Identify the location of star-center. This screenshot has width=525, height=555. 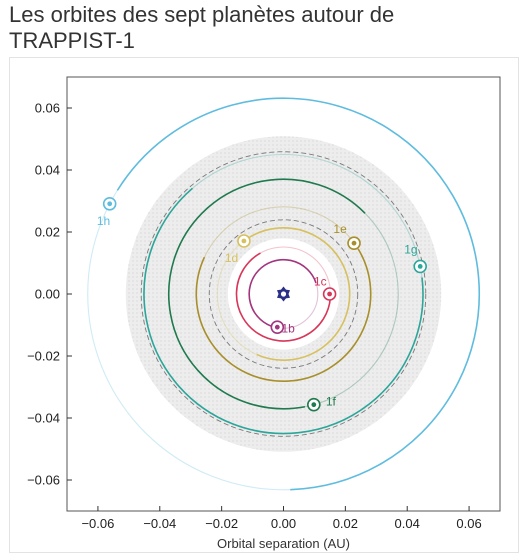
(283, 294).